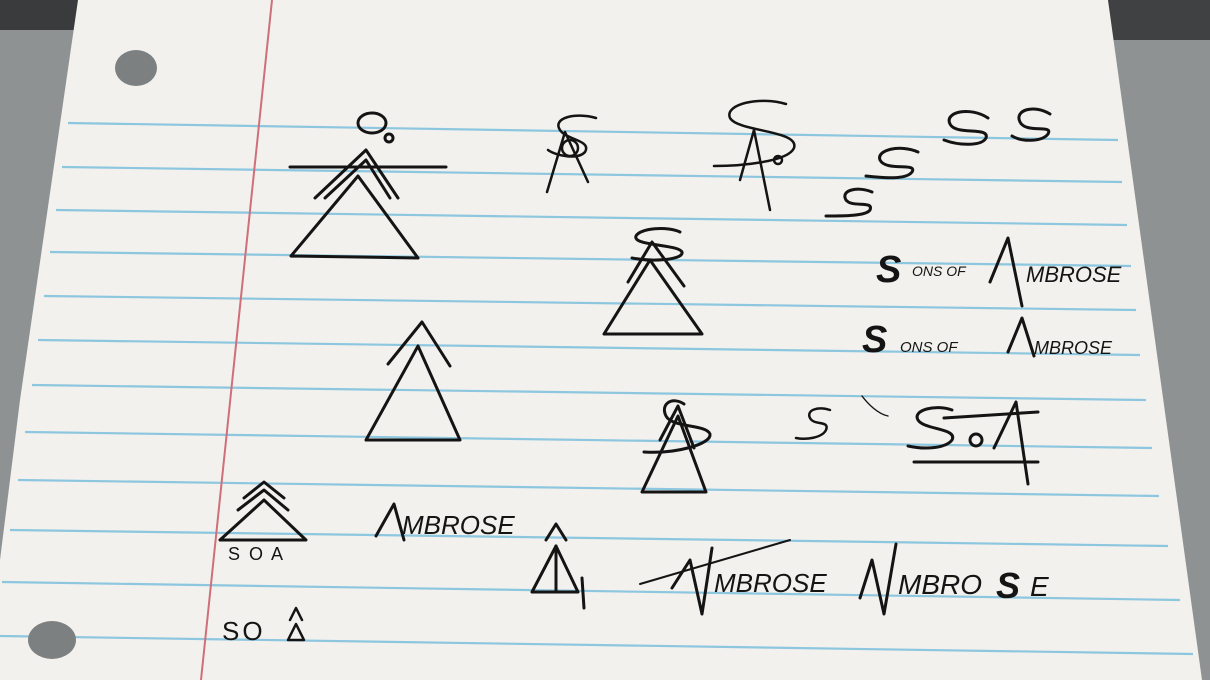  I want to click on soa-label: S O A, so click(256, 554).